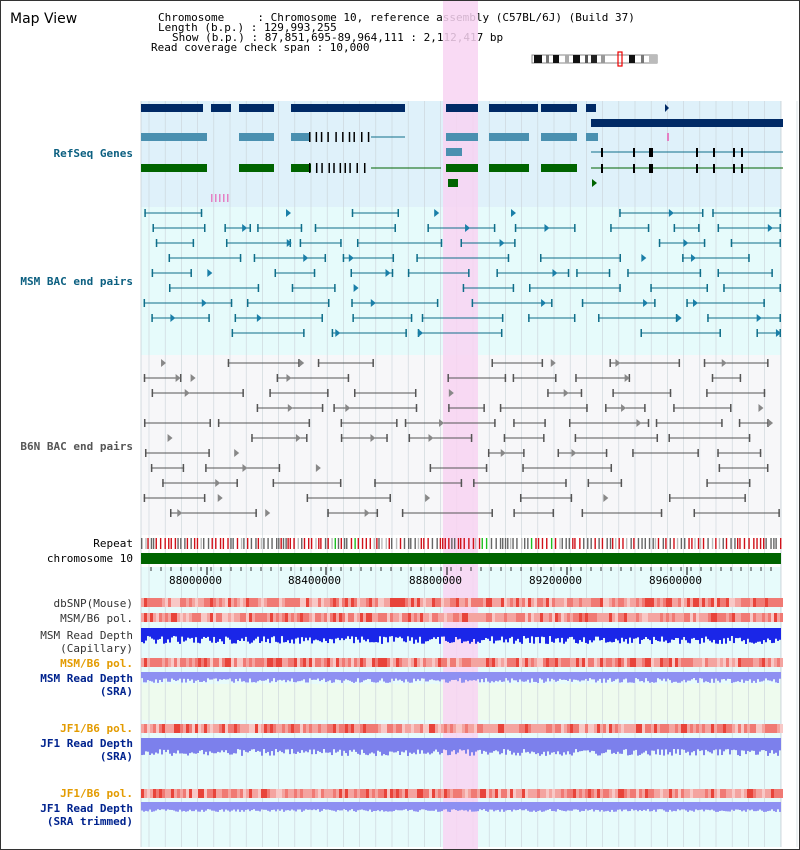 Image resolution: width=800 pixels, height=850 pixels. I want to click on repeat-track, so click(461, 543).